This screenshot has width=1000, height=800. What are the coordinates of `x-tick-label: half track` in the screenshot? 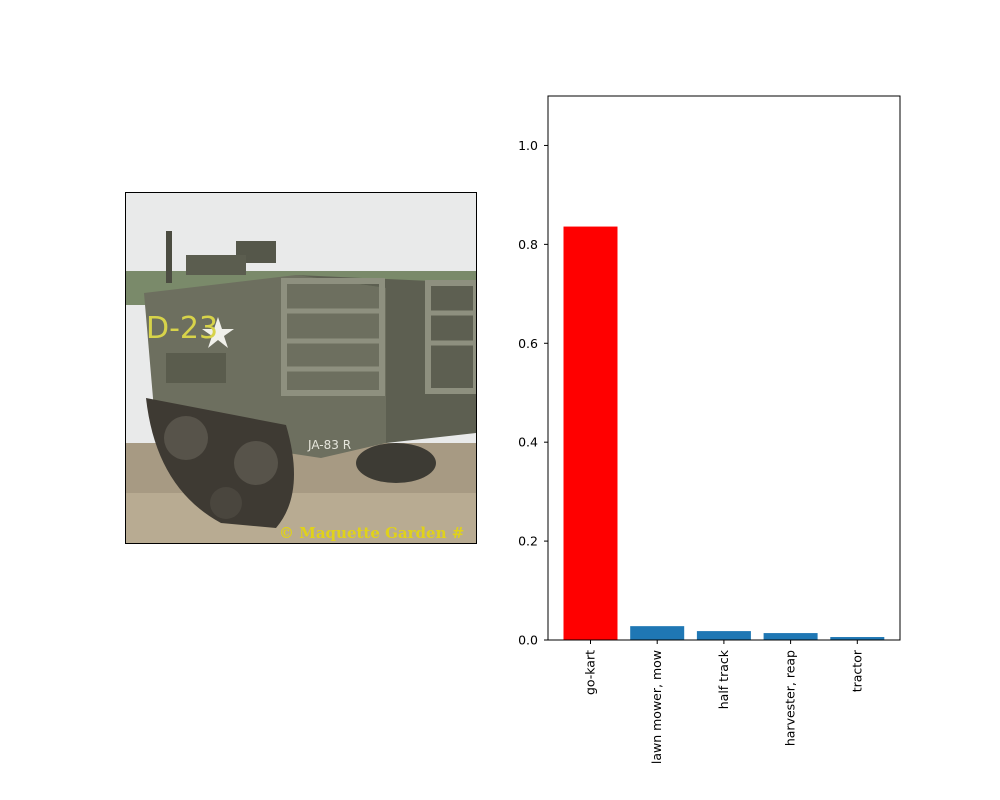 It's located at (723, 679).